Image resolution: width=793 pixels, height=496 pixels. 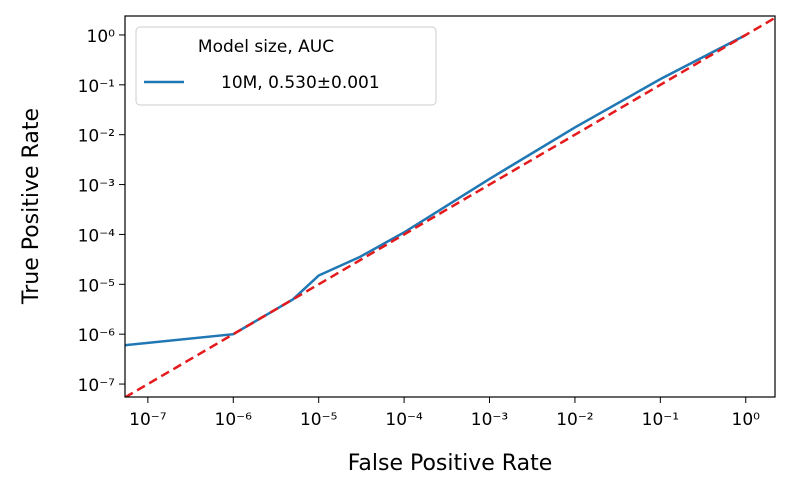 What do you see at coordinates (574, 420) in the screenshot?
I see `x-tick-label: 10⁻²` at bounding box center [574, 420].